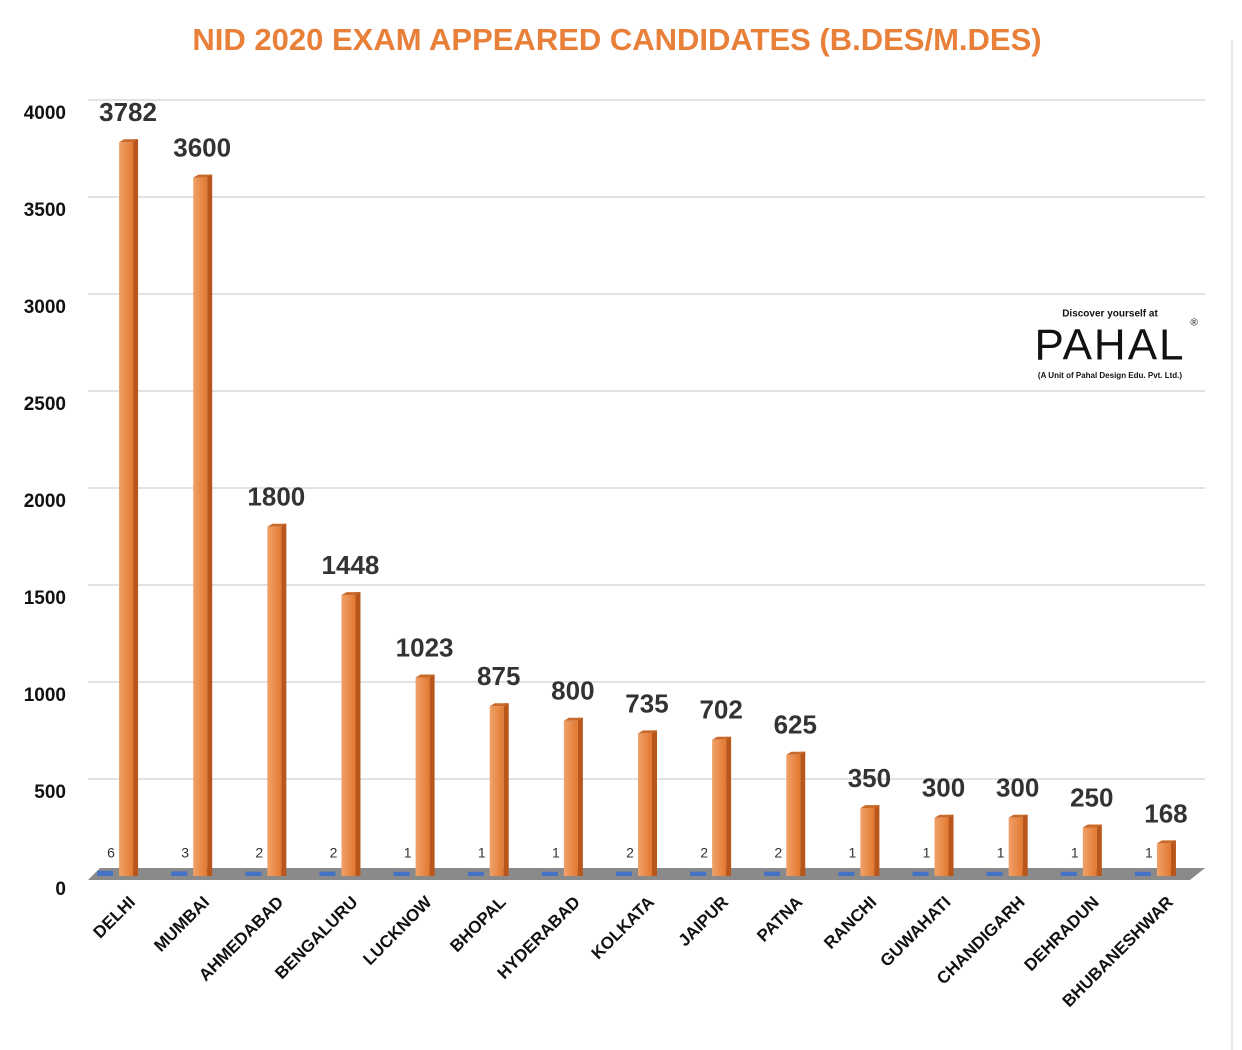  I want to click on x-tick-label: GUWAHATI, so click(916, 932).